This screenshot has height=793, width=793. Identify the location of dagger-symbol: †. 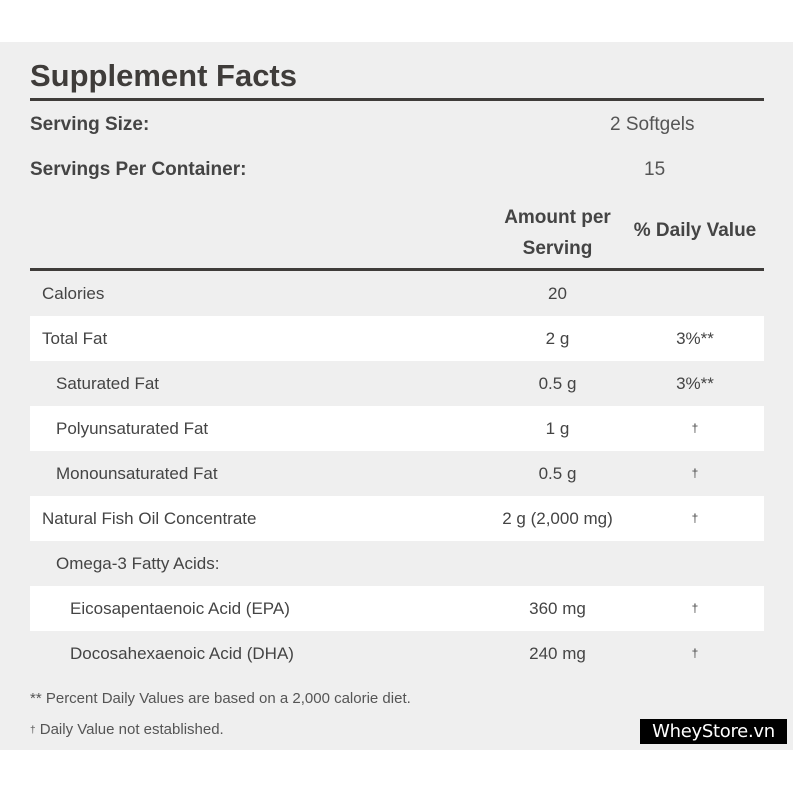
(33, 730).